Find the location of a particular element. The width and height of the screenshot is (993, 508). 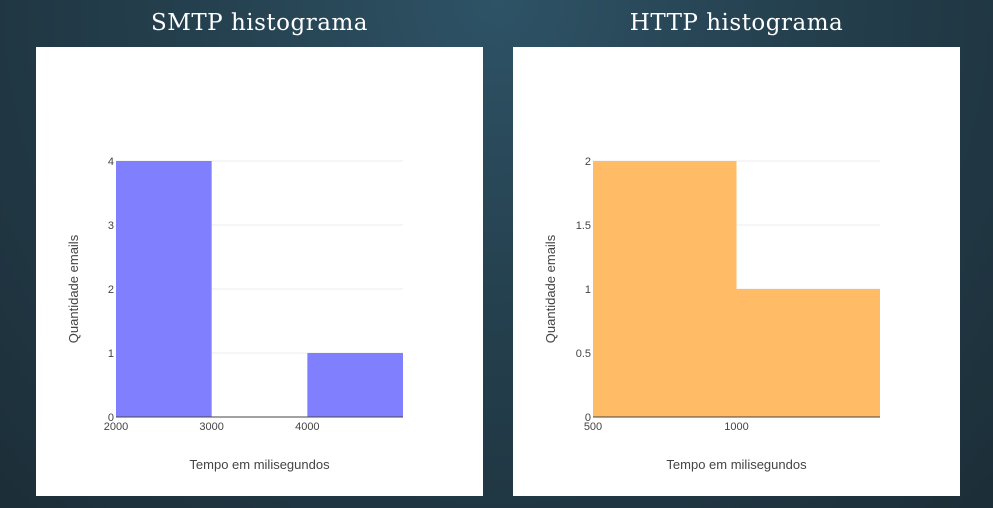

y-tick-label: 1.5 is located at coordinates (583, 226).